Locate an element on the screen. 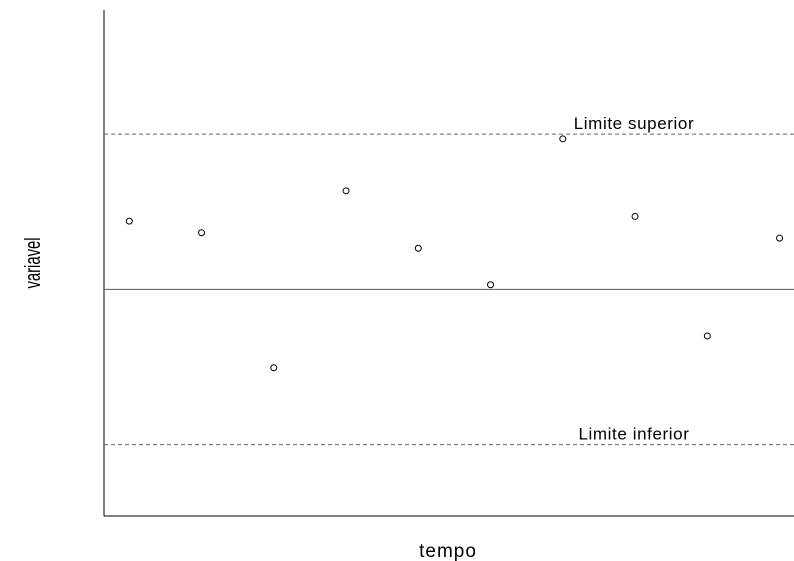 The height and width of the screenshot is (561, 794). x-axis-label: tempo is located at coordinates (448, 551).